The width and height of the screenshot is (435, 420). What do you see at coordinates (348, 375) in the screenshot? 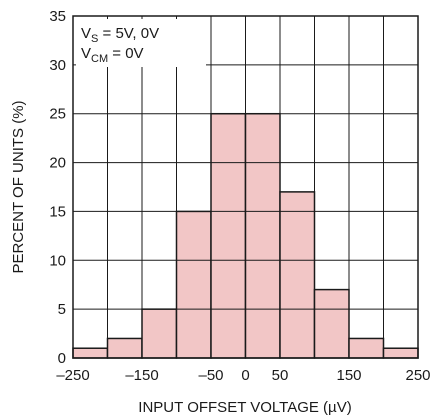
I see `x-tick-label: 150` at bounding box center [348, 375].